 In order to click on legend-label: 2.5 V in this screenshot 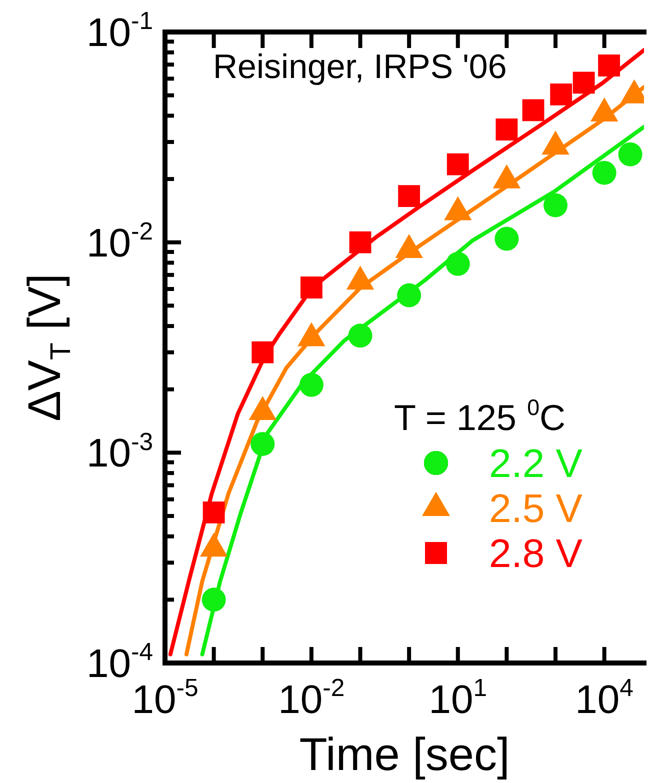, I will do `click(536, 509)`.